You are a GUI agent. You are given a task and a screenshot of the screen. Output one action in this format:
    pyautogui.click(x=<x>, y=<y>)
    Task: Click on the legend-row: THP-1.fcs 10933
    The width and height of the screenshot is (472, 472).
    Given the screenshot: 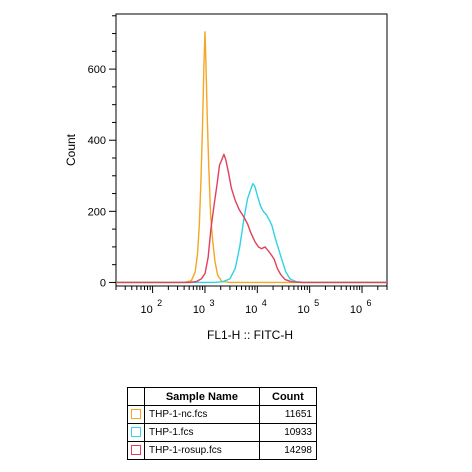 What is the action you would take?
    pyautogui.click(x=222, y=432)
    